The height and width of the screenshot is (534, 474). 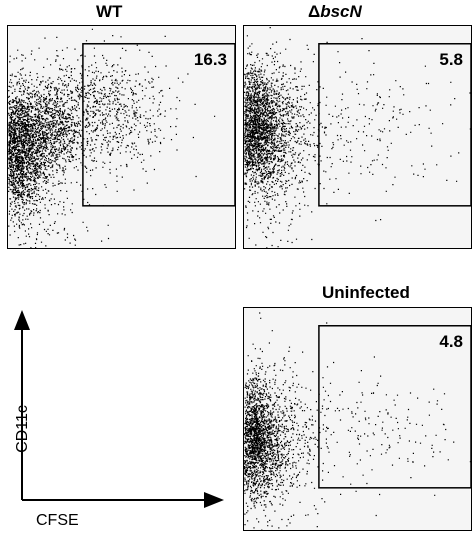 I want to click on panel-title-wt: WT, so click(x=109, y=11).